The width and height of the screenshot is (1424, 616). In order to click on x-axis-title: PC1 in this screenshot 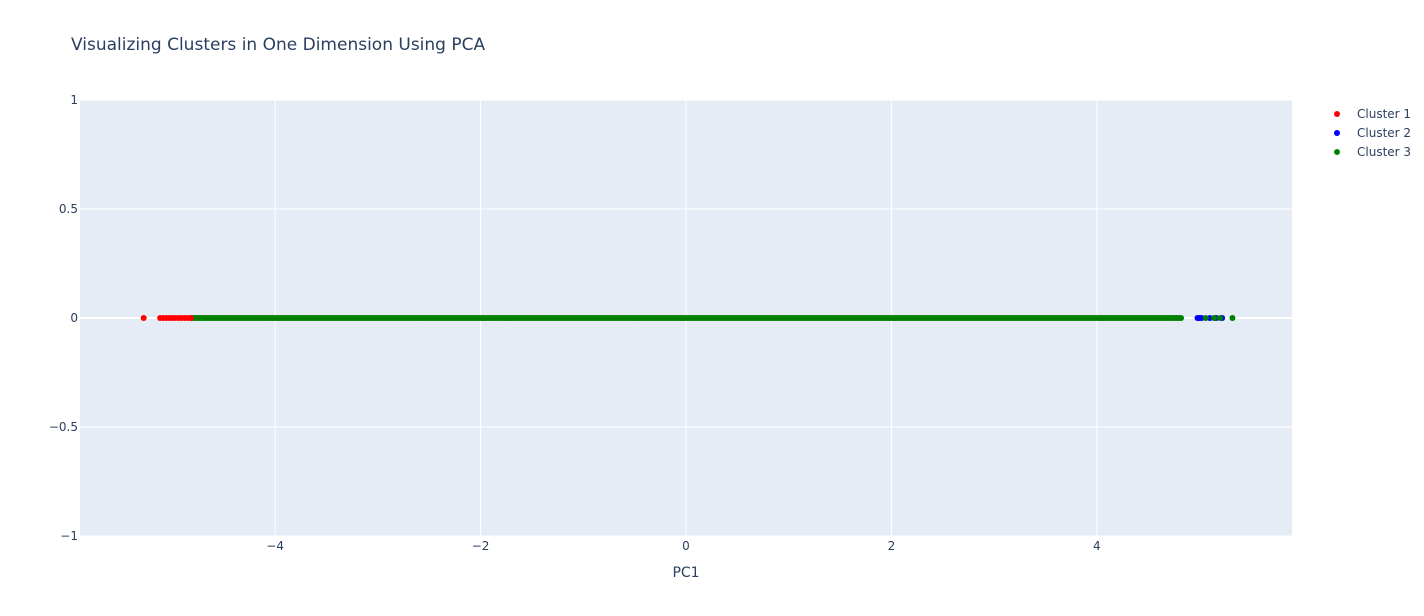, I will do `click(685, 573)`.